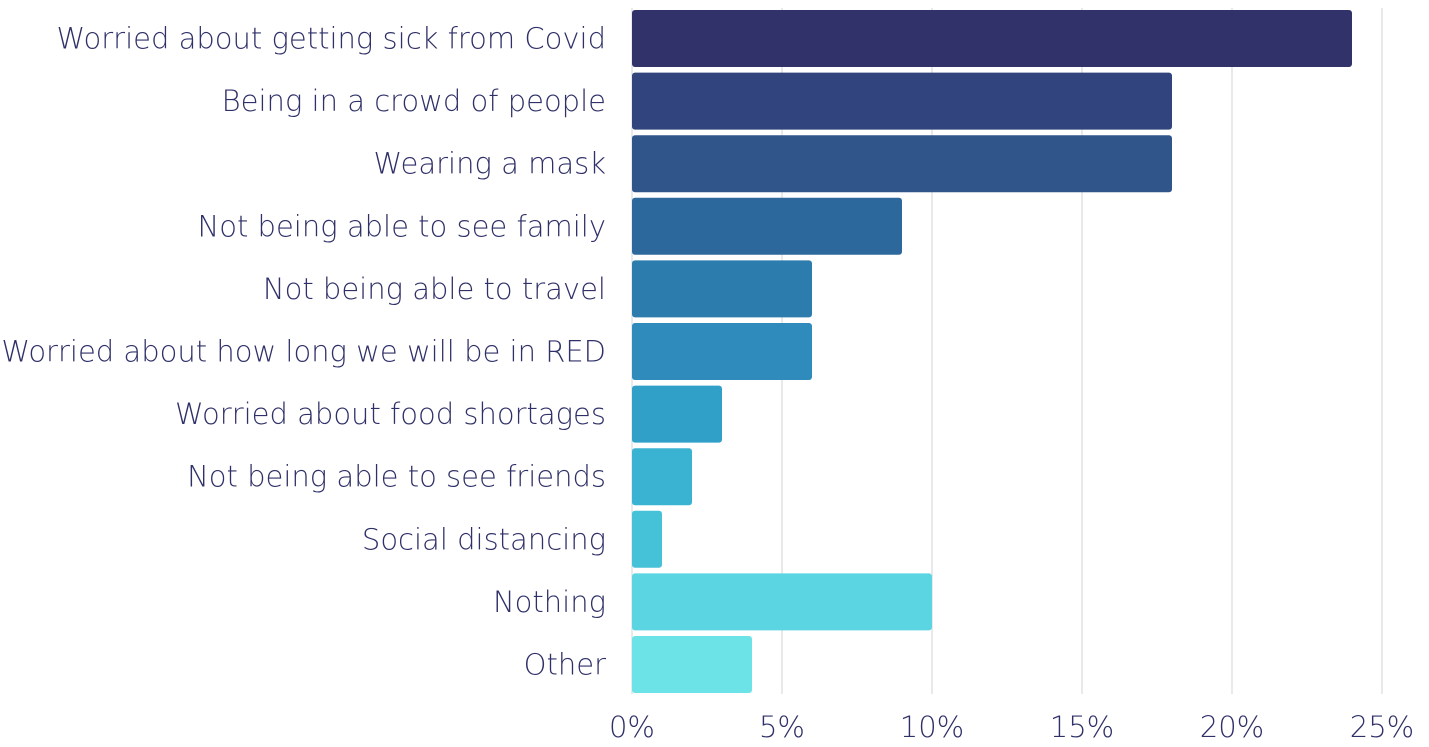  What do you see at coordinates (434, 289) in the screenshot?
I see `category-label: Not being able to travel` at bounding box center [434, 289].